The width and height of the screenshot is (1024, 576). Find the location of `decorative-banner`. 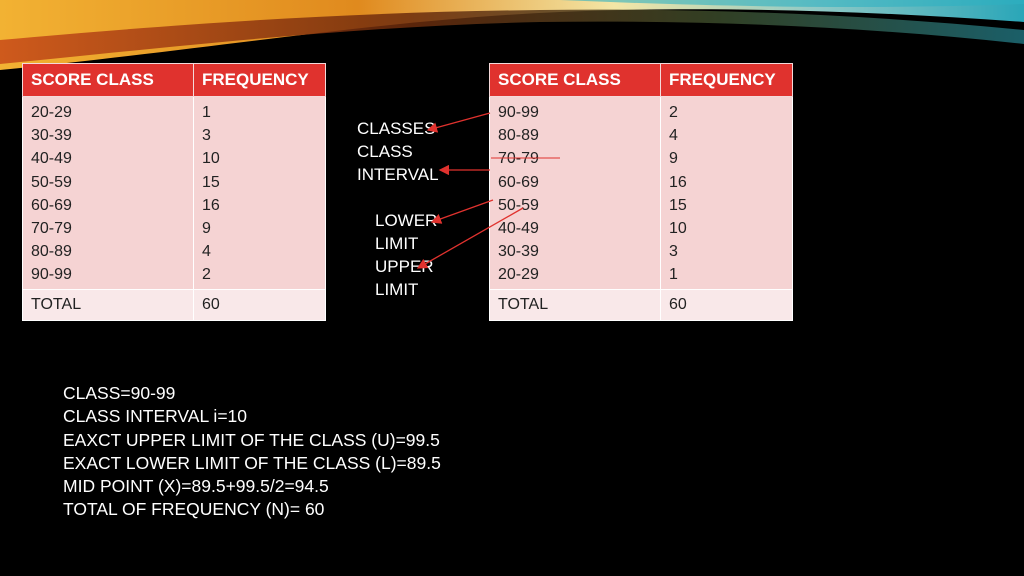

decorative-banner is located at coordinates (512, 35).